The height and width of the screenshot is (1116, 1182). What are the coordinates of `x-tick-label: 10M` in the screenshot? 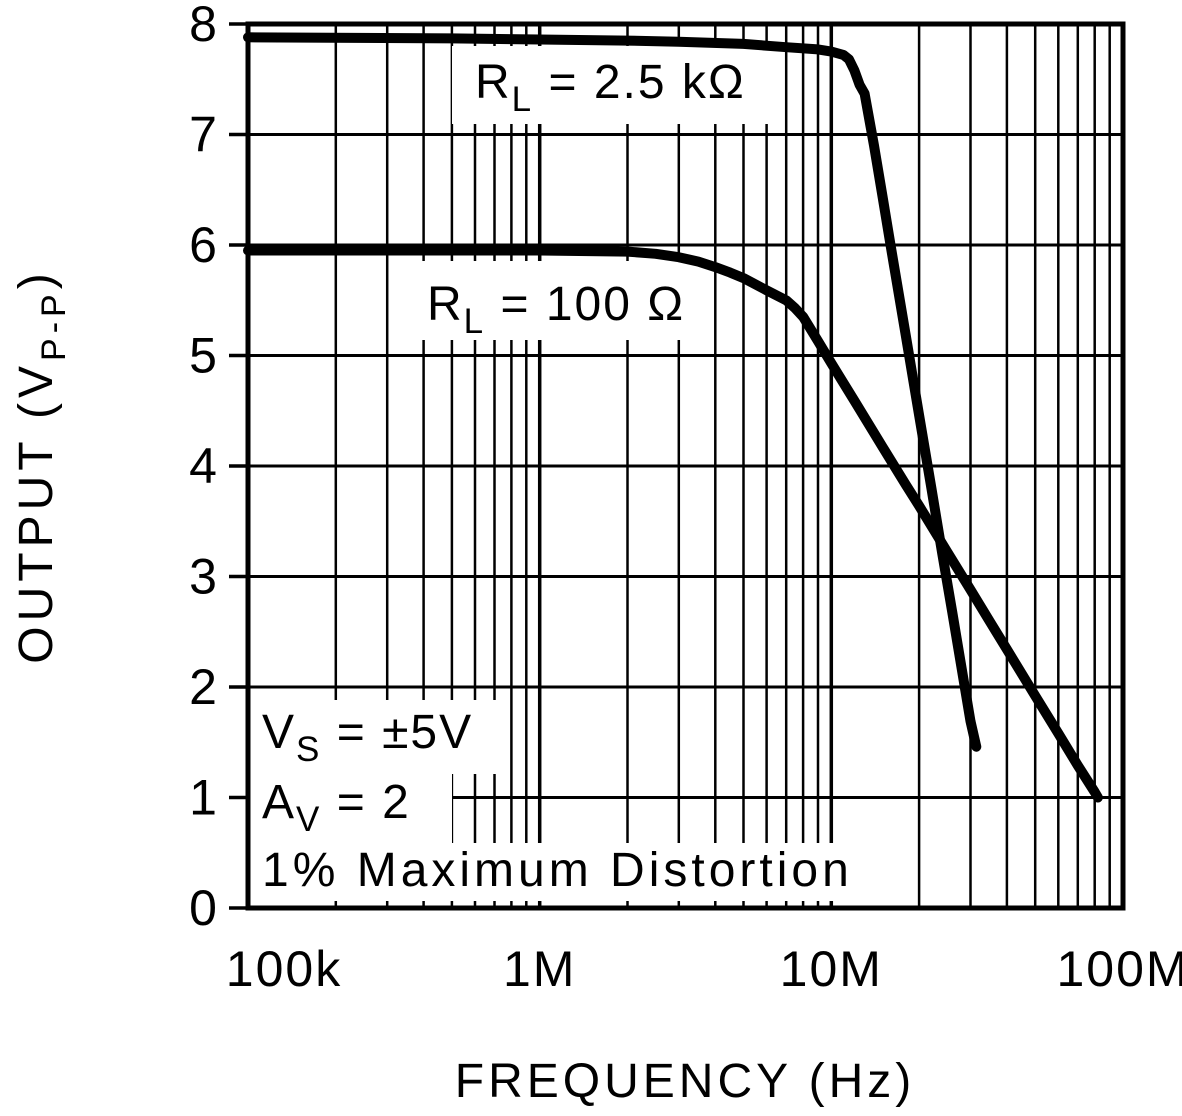 It's located at (831, 969).